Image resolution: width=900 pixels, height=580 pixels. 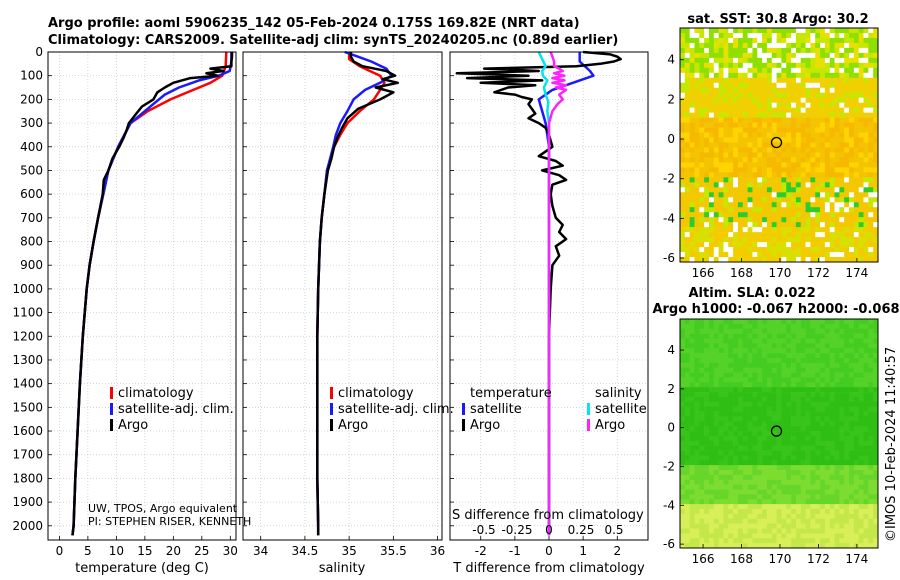 I want to click on depth-tick-label: 1300, so click(x=27, y=360).